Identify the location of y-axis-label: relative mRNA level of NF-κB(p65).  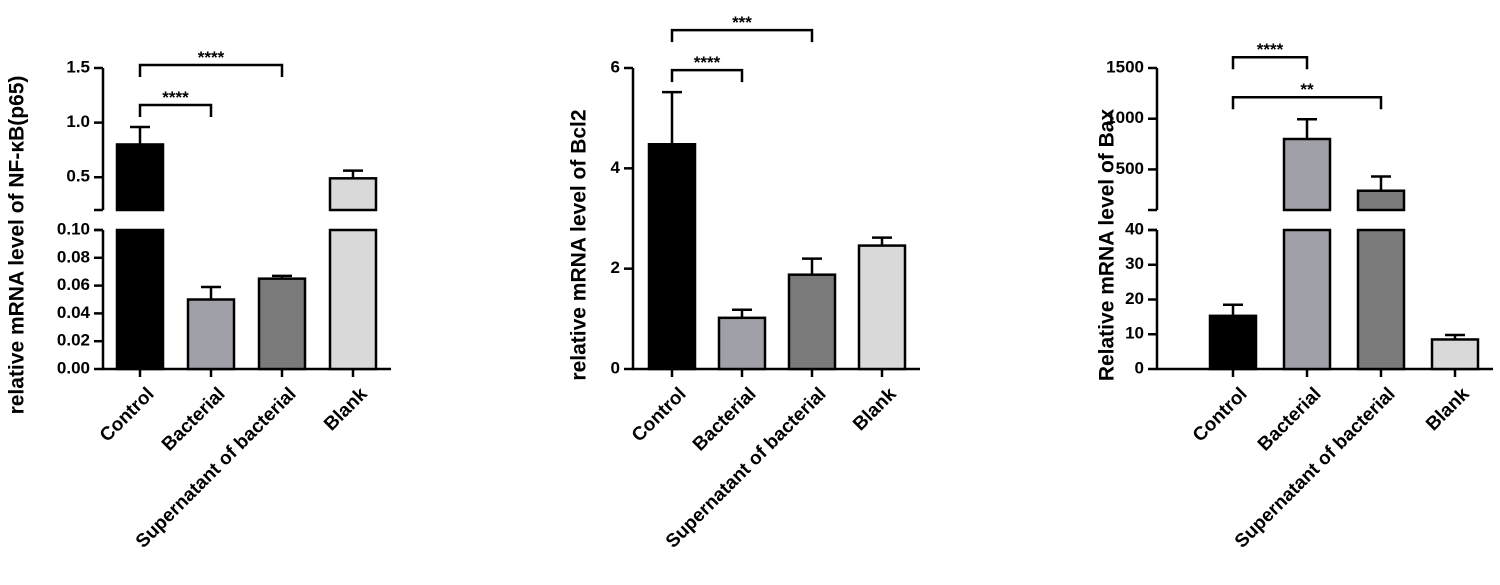
(17, 245).